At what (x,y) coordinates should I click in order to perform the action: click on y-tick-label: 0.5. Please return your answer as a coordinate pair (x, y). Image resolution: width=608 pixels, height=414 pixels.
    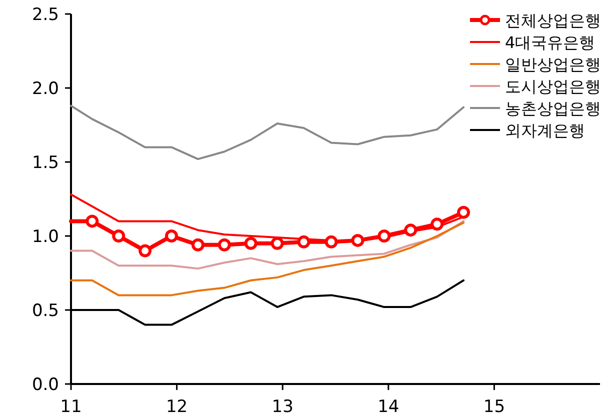
    Looking at the image, I should click on (45, 311).